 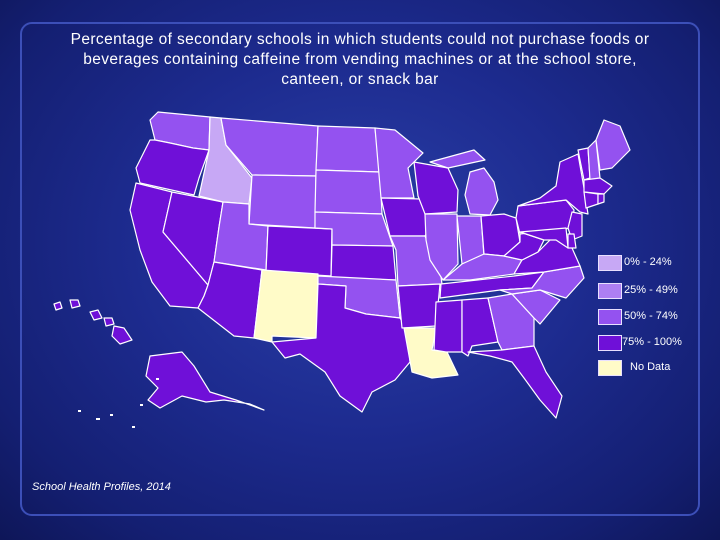 I want to click on state-HI, so click(x=93, y=322).